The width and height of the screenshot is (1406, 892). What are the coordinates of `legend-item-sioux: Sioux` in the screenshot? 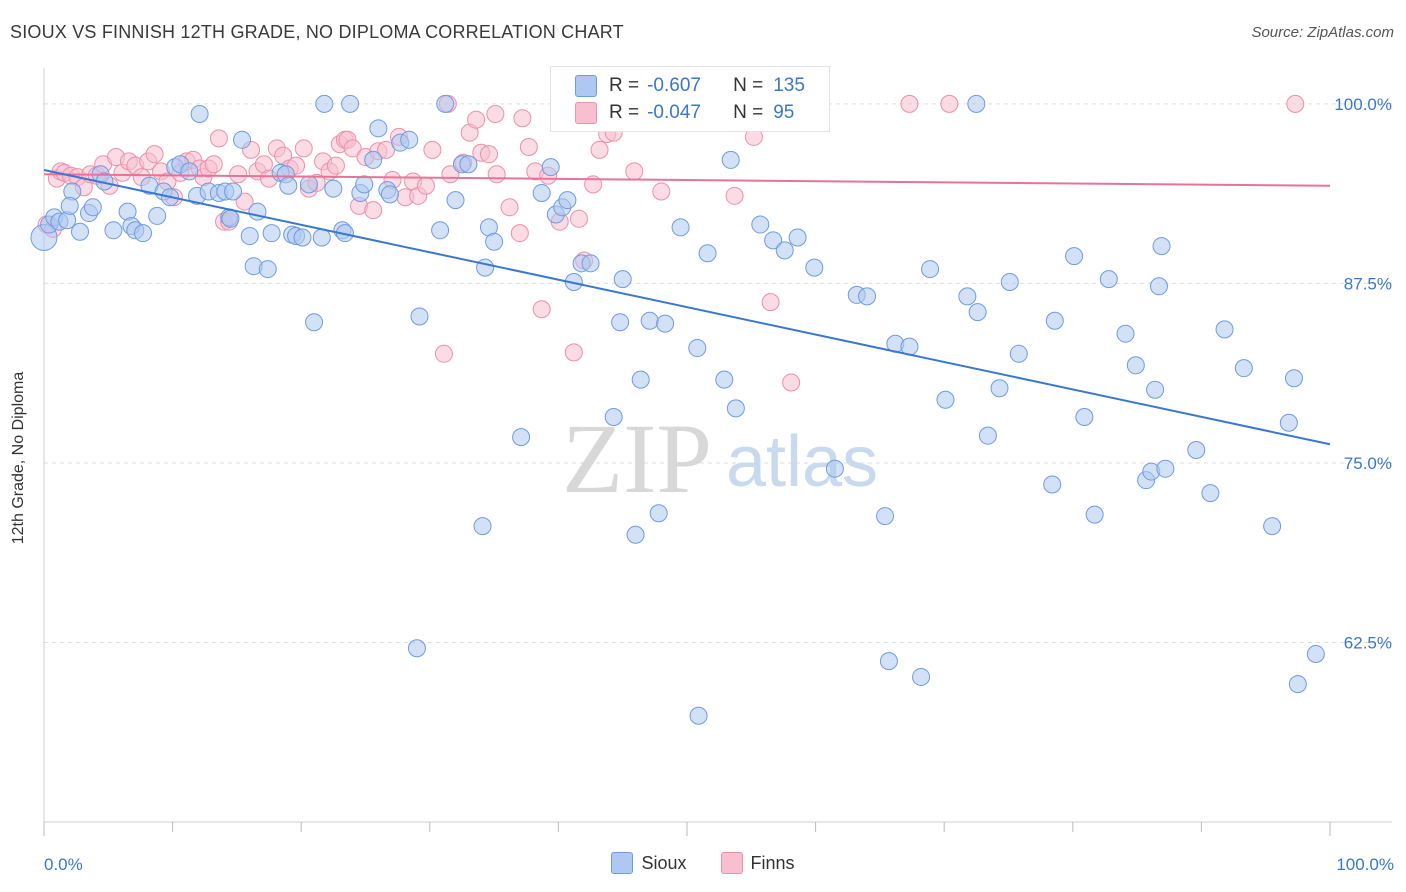 It's located at (649, 863).